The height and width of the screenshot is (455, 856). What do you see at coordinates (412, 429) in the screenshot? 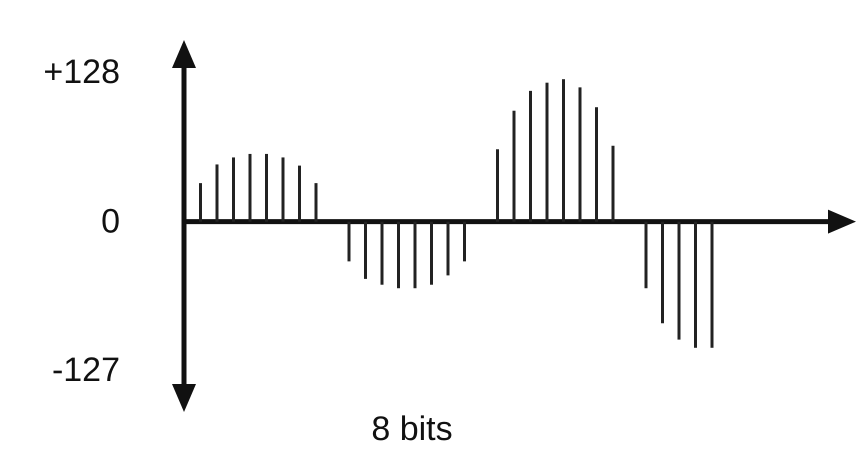
I see `x-axis-title: 8 bits` at bounding box center [412, 429].